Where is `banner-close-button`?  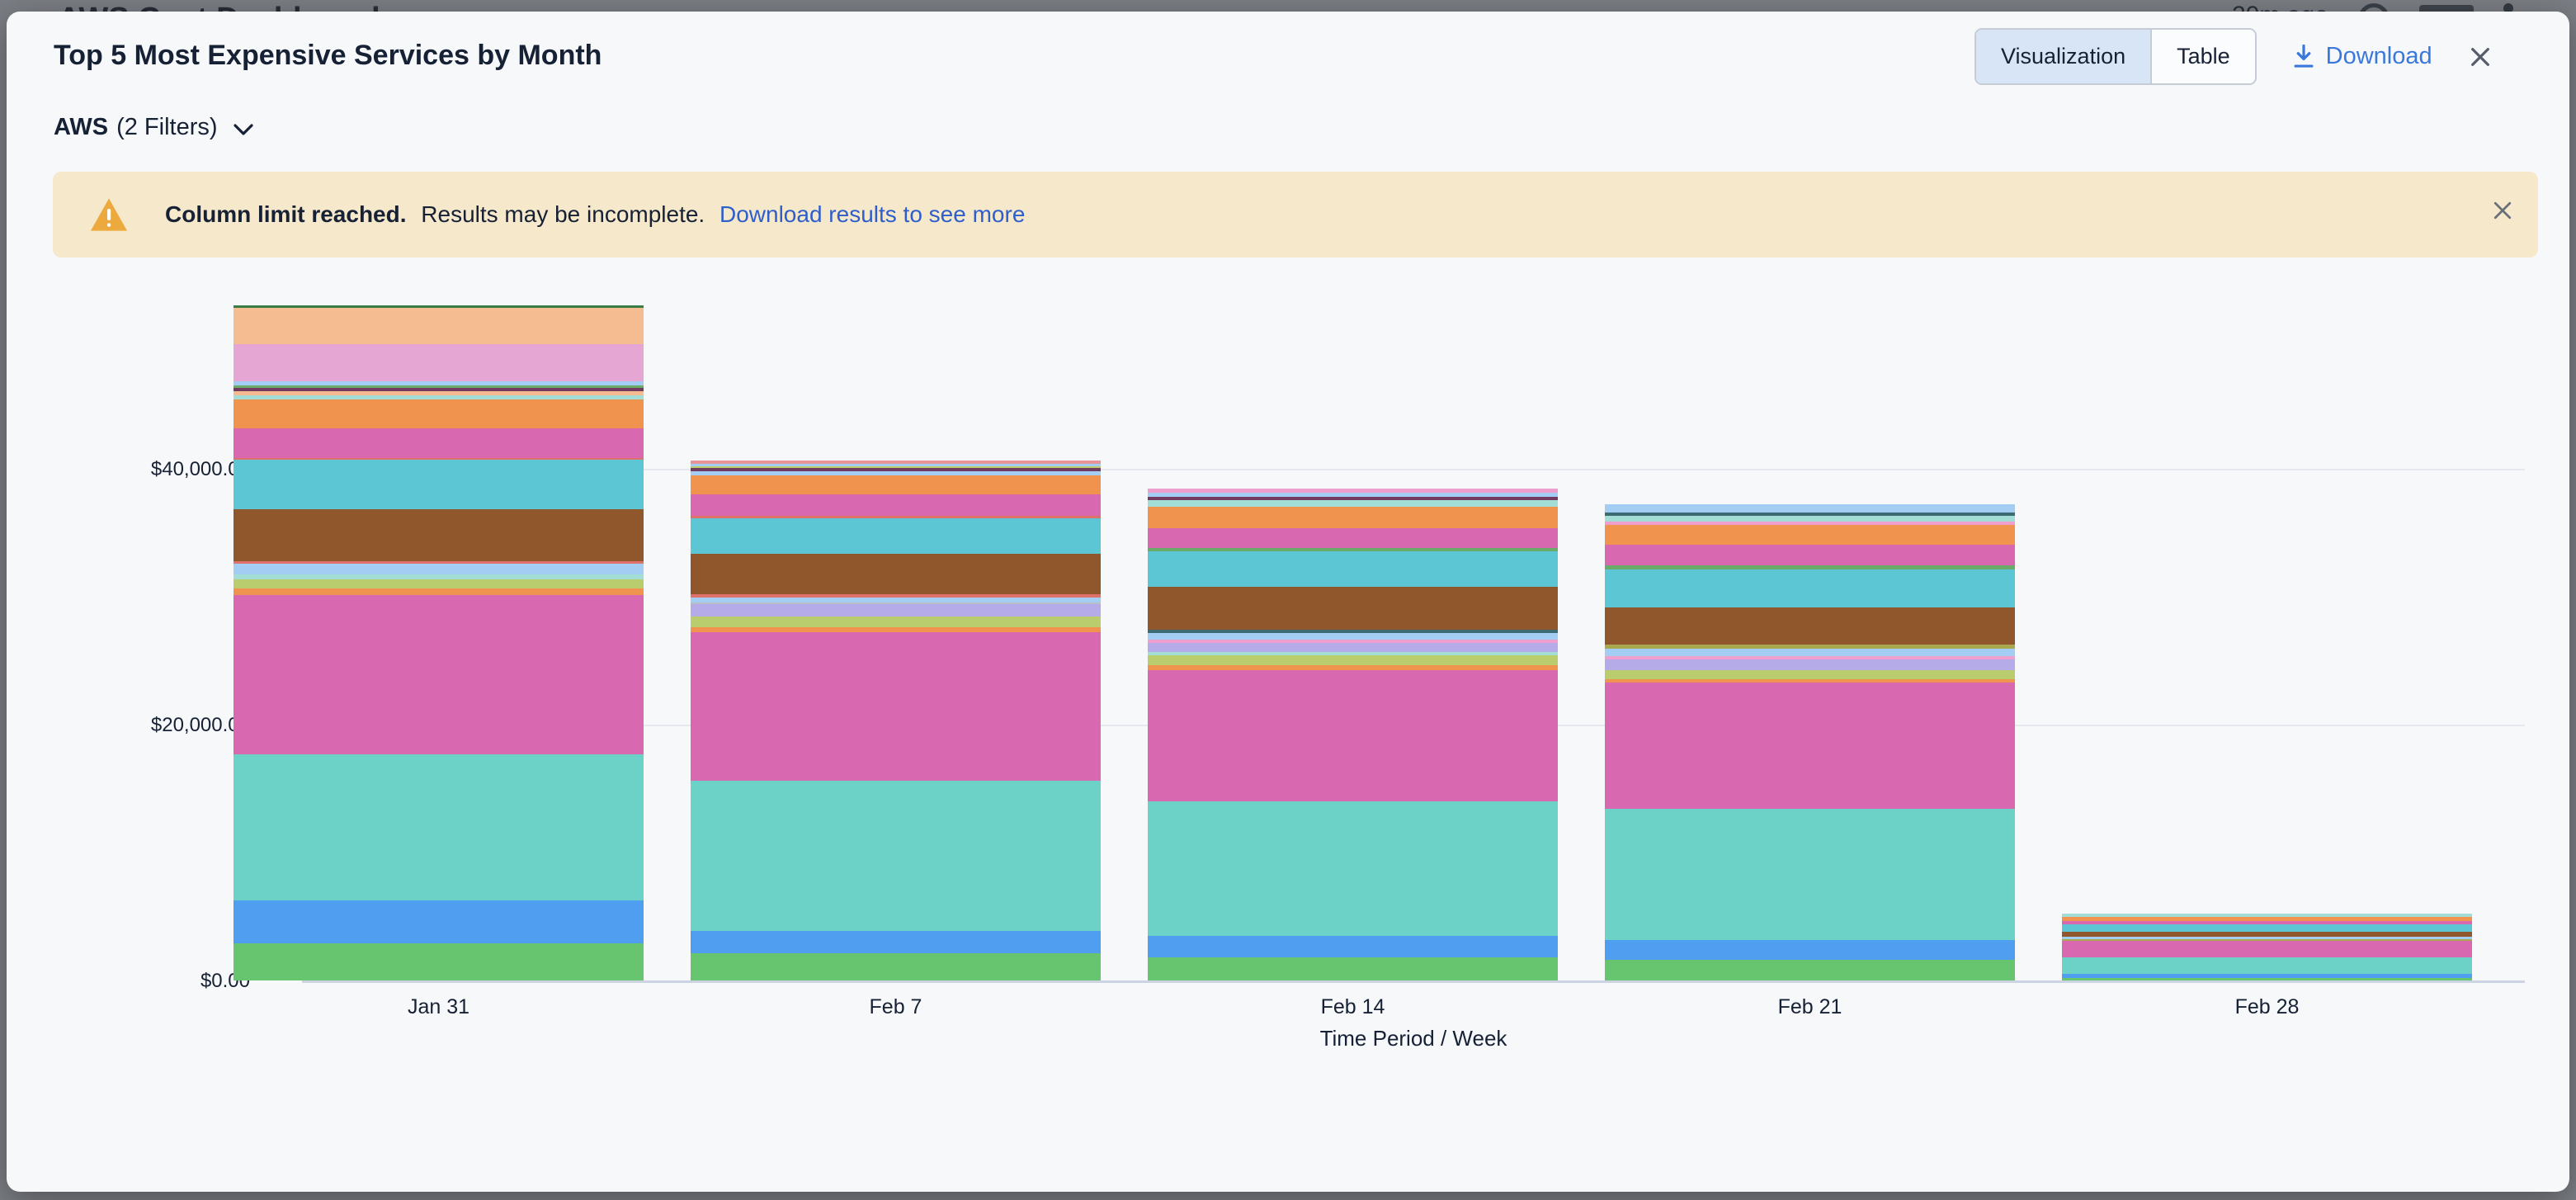
banner-close-button is located at coordinates (2502, 210).